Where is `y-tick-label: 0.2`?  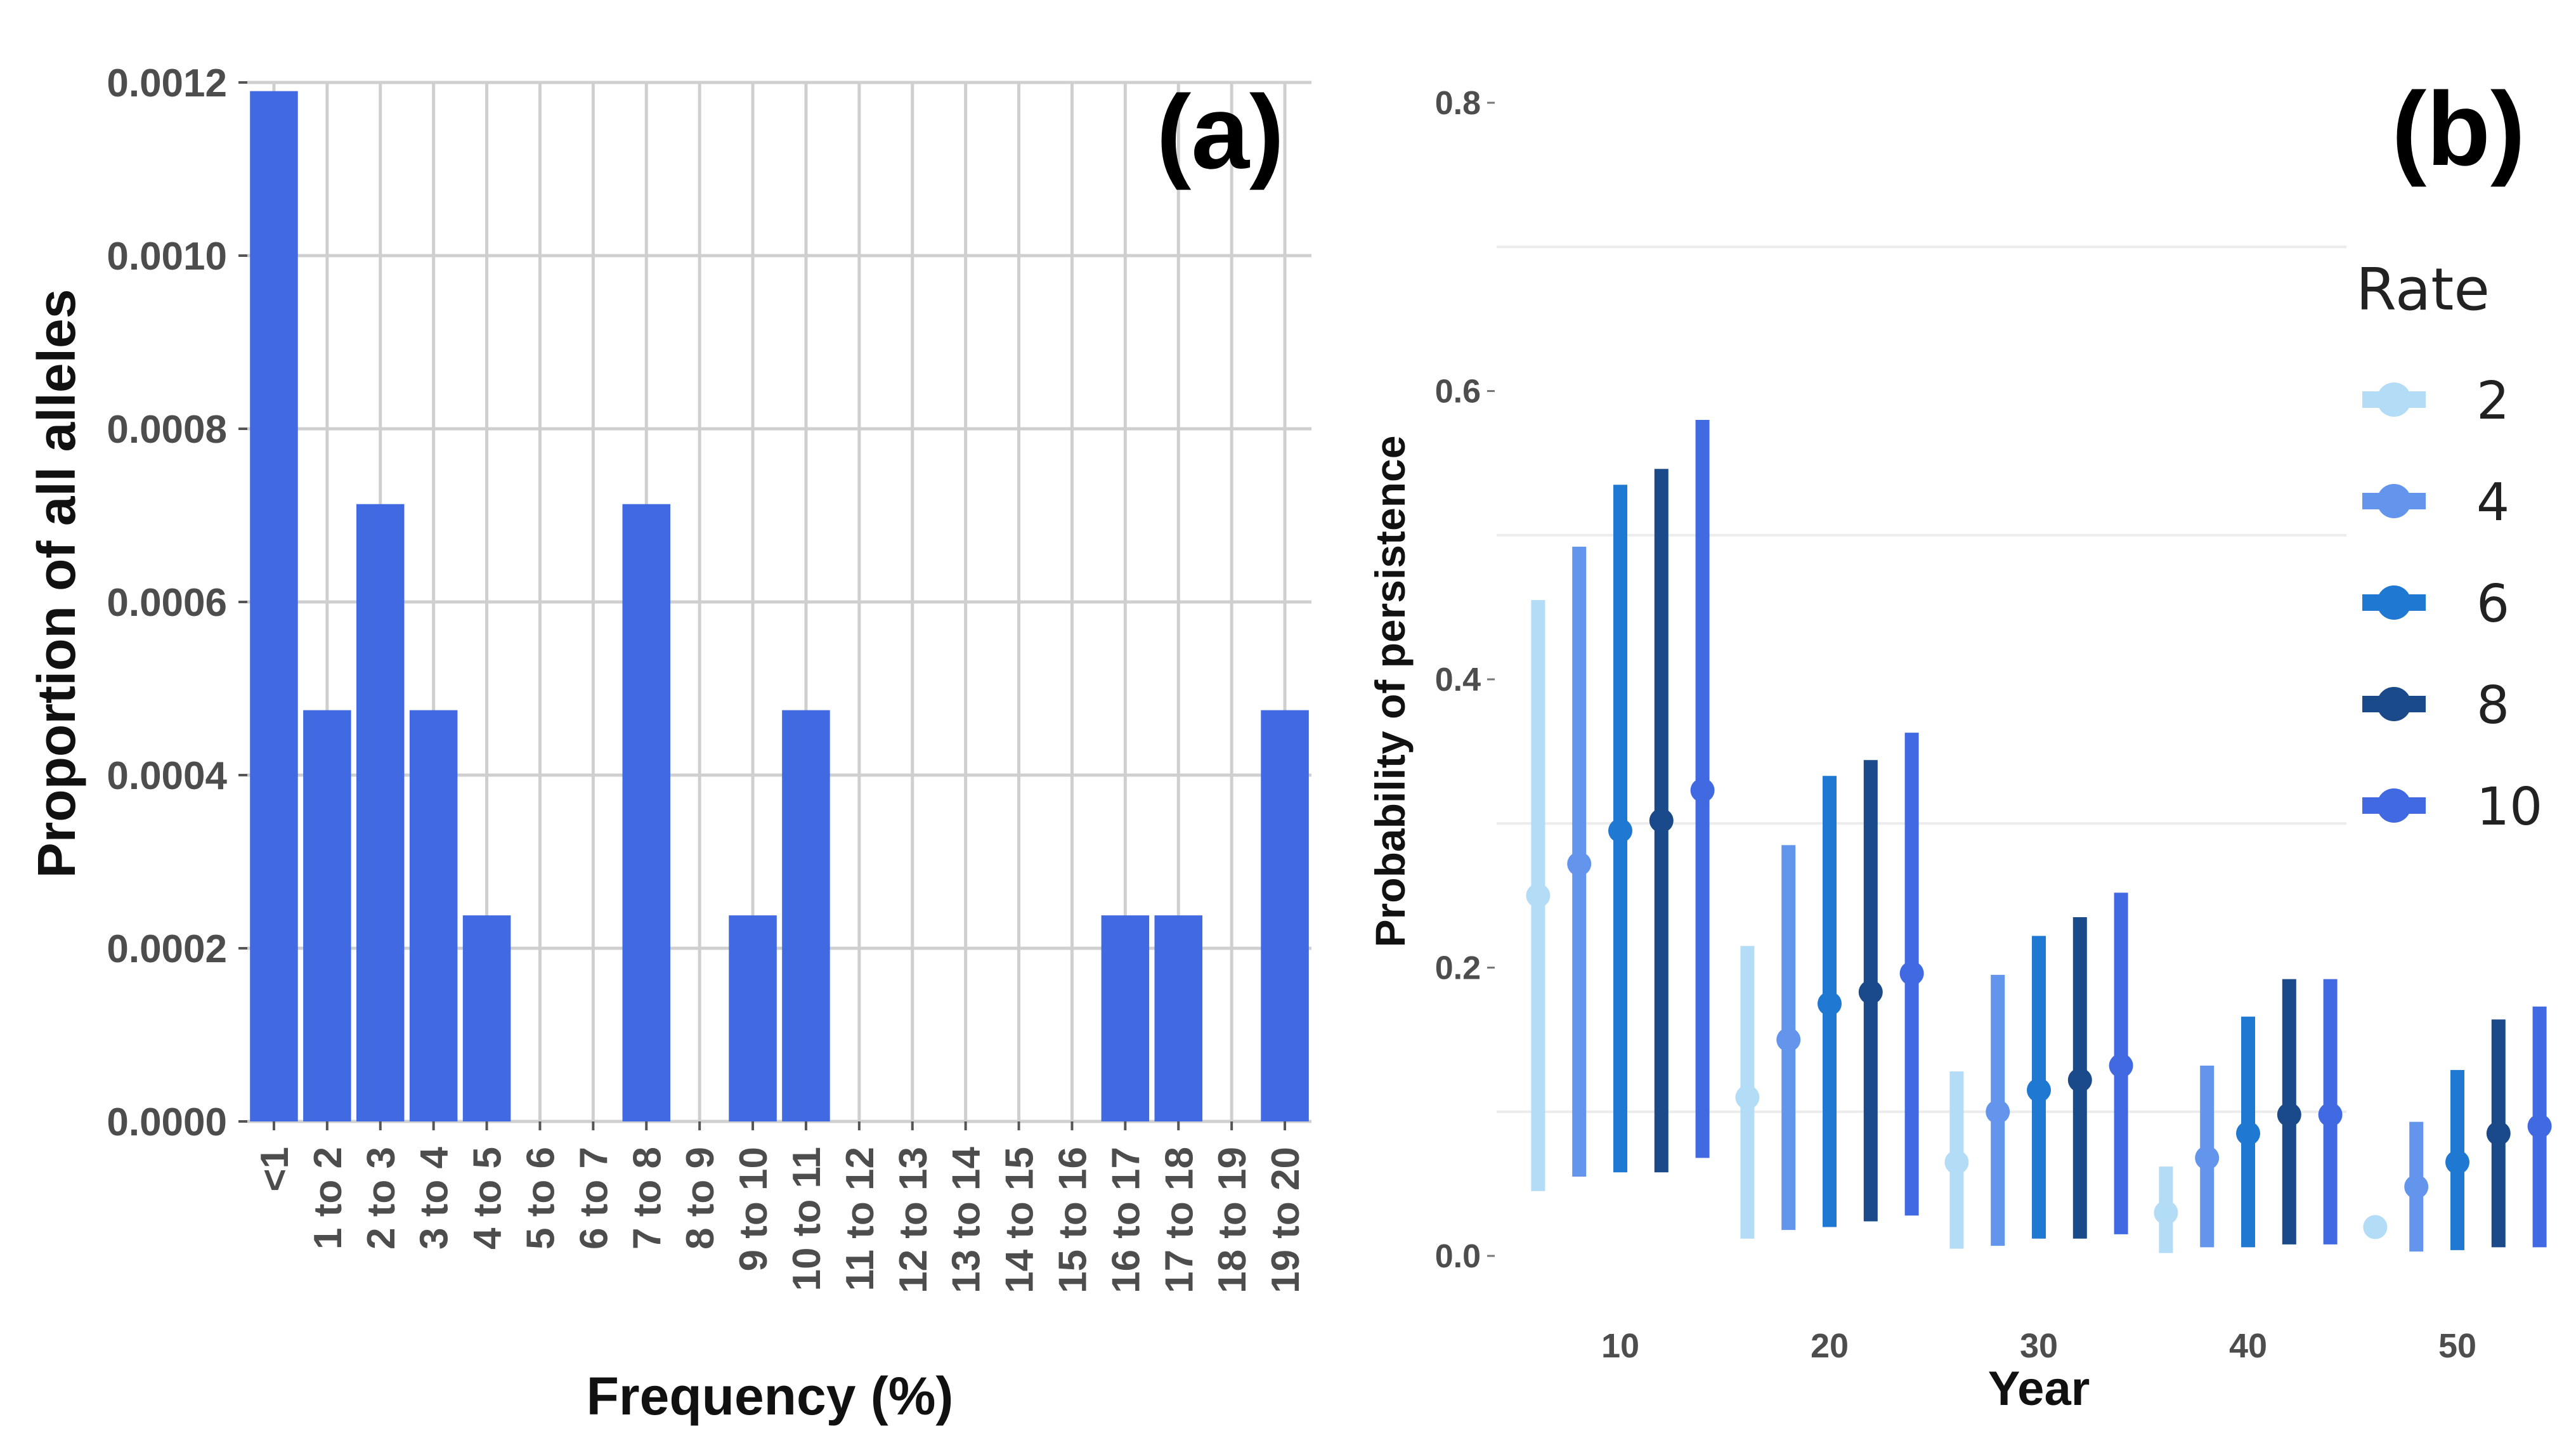
y-tick-label: 0.2 is located at coordinates (1458, 968).